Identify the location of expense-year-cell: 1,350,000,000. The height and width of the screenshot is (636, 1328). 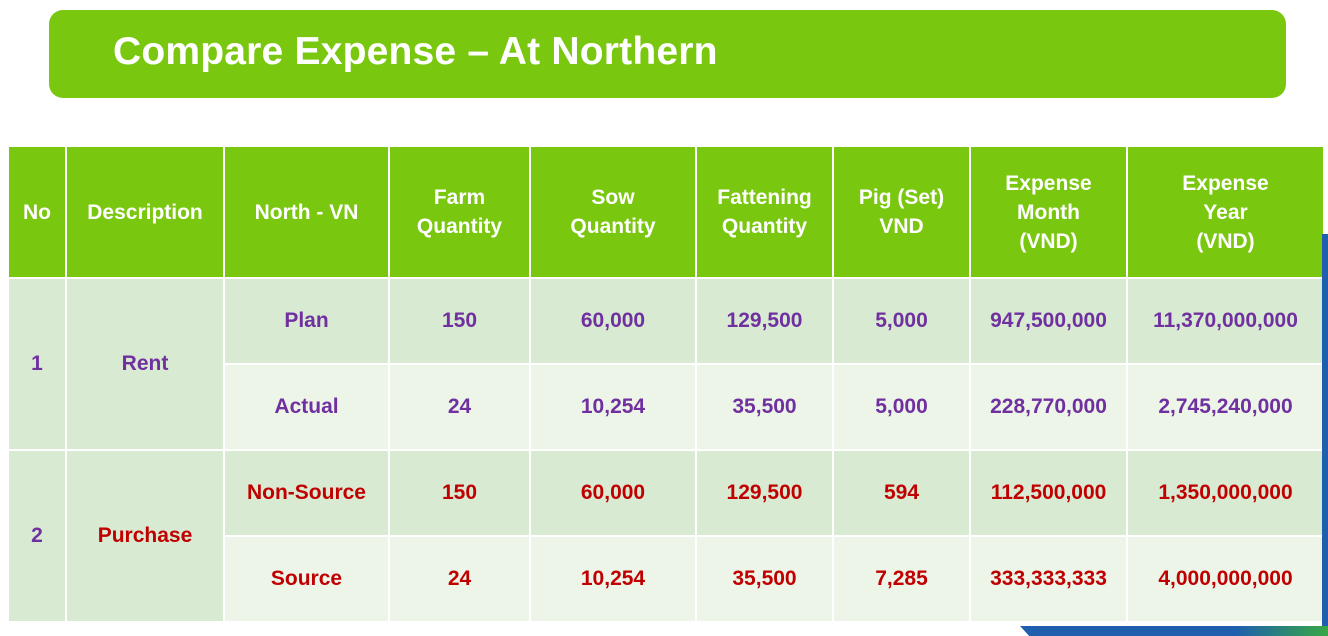
(1225, 493).